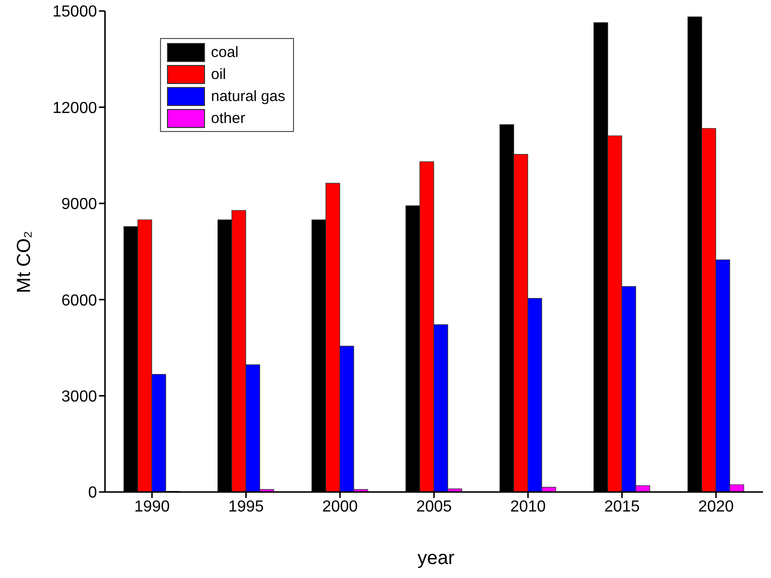 This screenshot has width=771, height=578. What do you see at coordinates (152, 507) in the screenshot?
I see `x-tick-label: 1990` at bounding box center [152, 507].